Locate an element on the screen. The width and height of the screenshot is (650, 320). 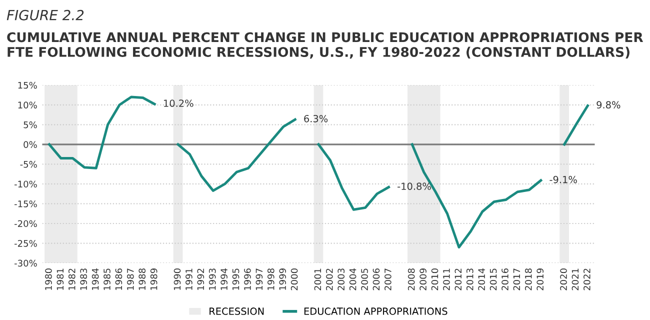
x-tick-label: 2002 is located at coordinates (329, 279).